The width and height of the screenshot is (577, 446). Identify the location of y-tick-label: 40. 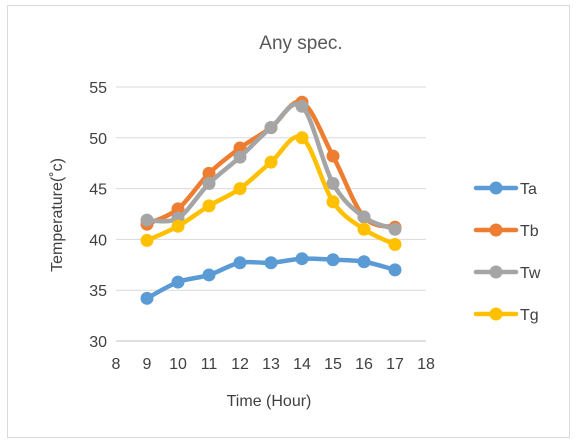
(98, 240).